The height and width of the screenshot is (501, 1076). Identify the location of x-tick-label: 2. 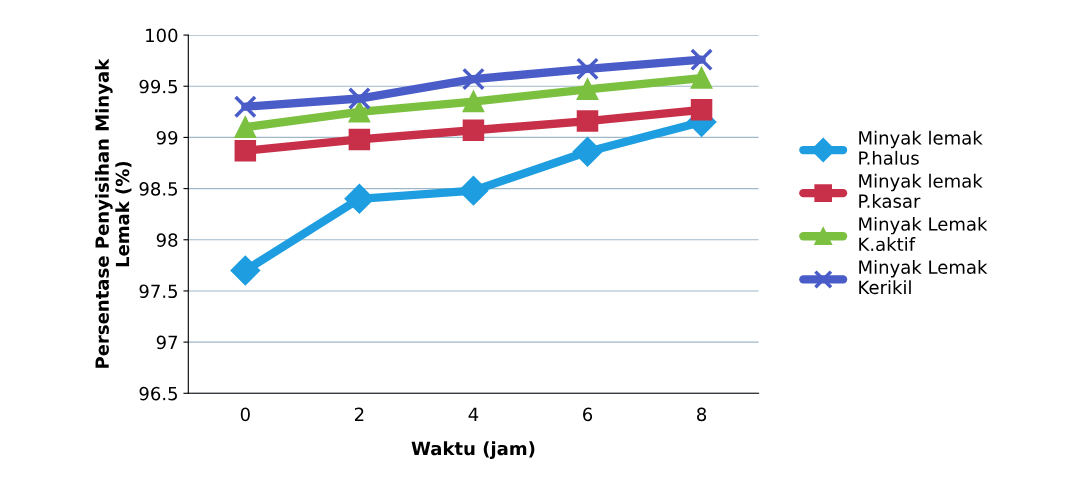
(359, 414).